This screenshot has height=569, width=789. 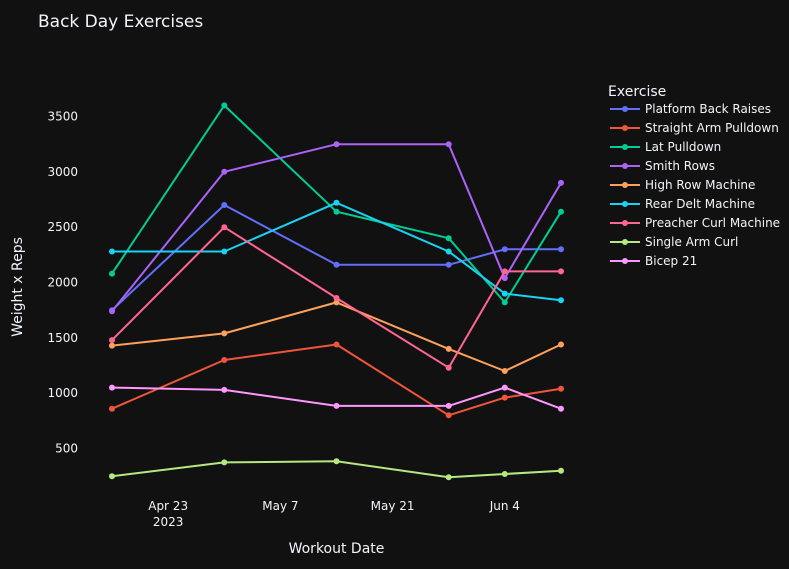 I want to click on y-tick-label: 1000, so click(x=62, y=393).